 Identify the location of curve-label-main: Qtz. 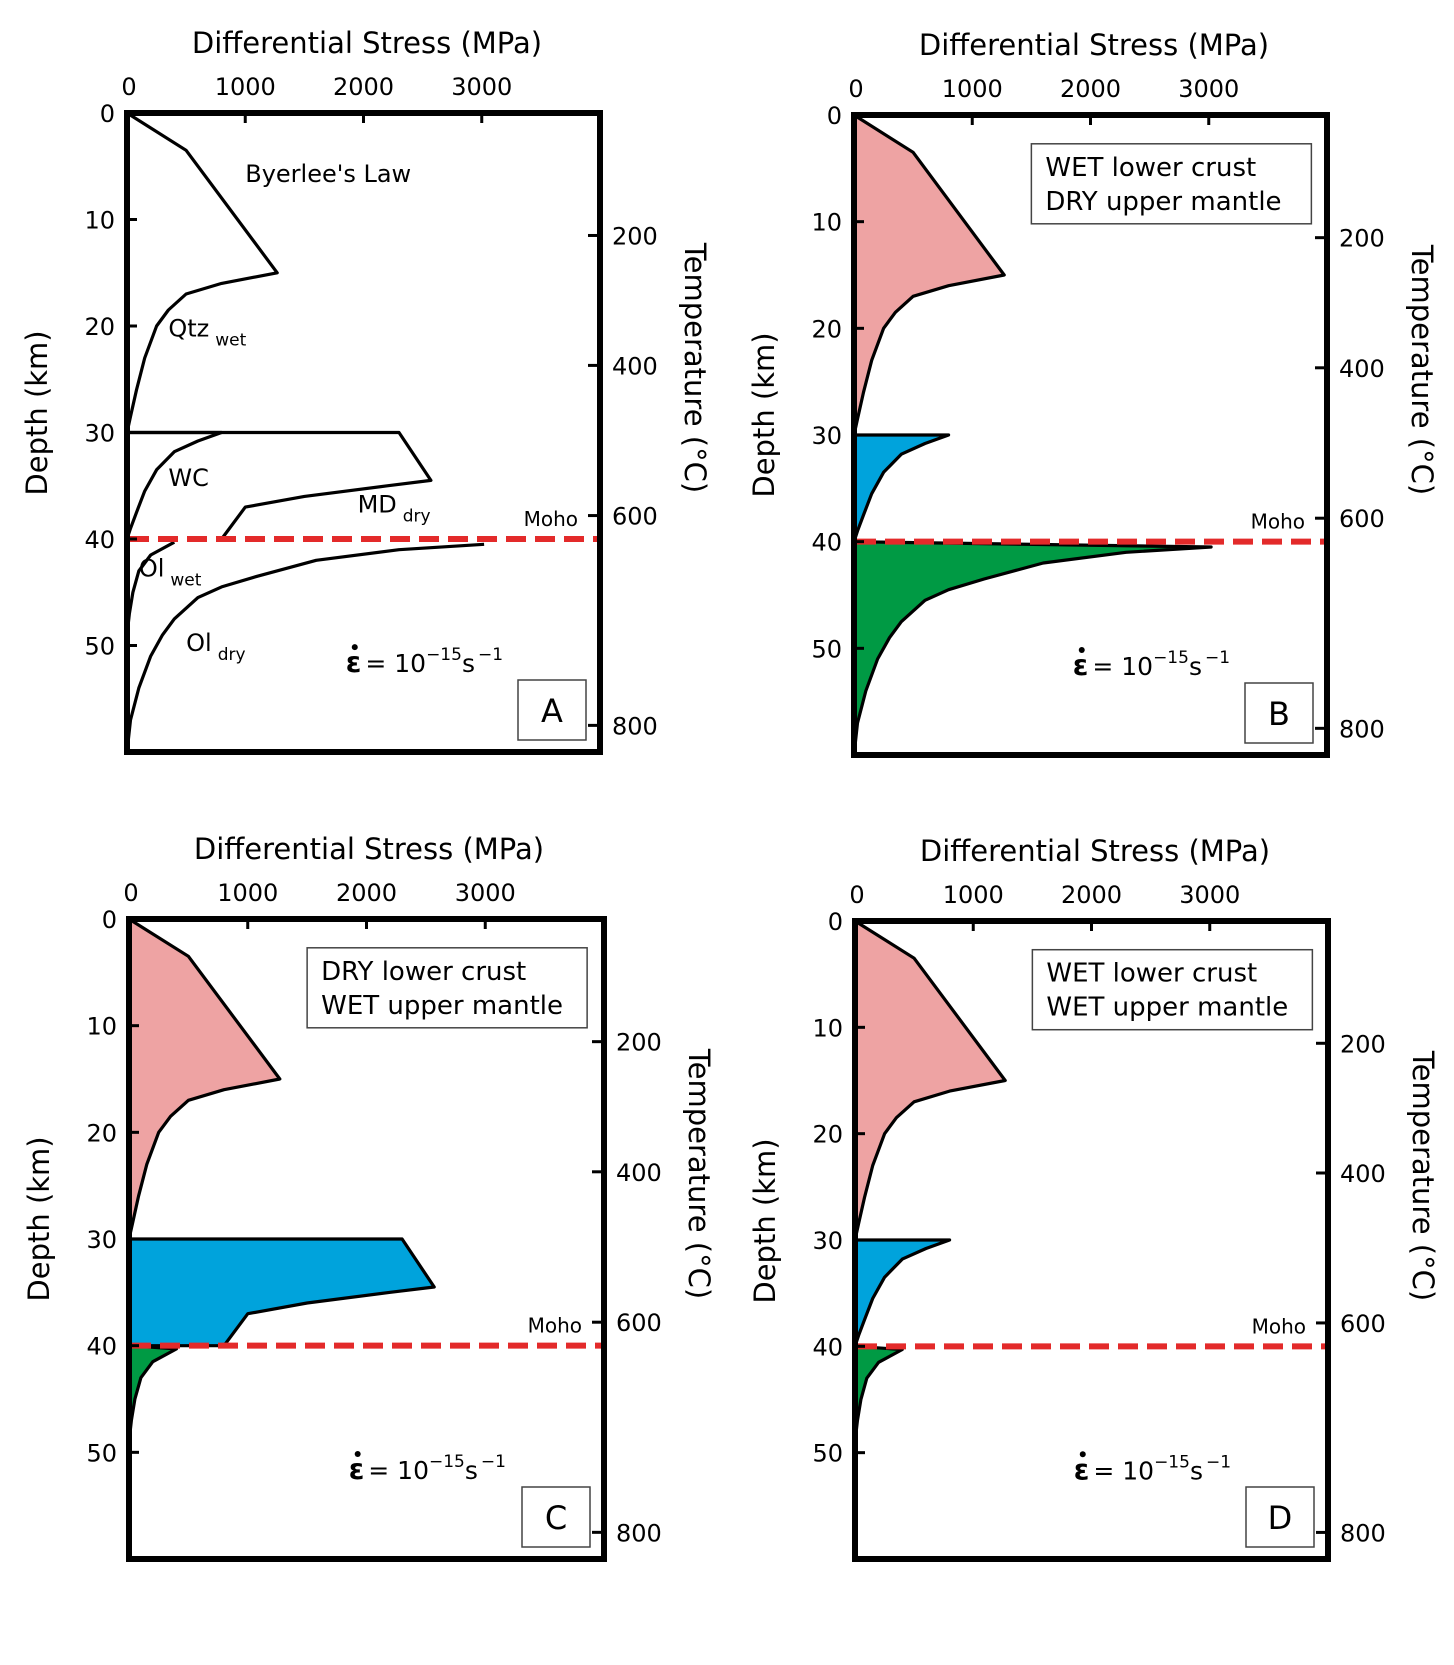
(188, 329).